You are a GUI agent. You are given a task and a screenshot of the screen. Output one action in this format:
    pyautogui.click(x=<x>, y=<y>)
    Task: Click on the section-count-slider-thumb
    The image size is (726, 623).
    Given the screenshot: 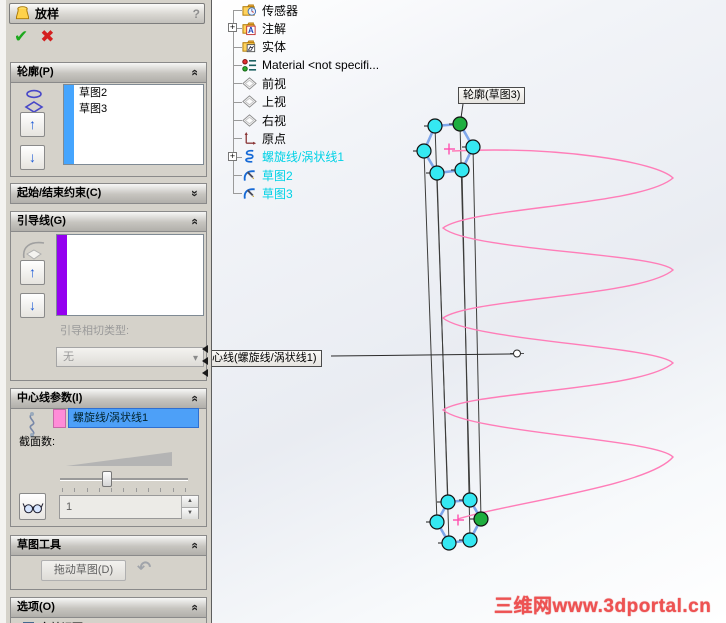 What is the action you would take?
    pyautogui.click(x=107, y=479)
    